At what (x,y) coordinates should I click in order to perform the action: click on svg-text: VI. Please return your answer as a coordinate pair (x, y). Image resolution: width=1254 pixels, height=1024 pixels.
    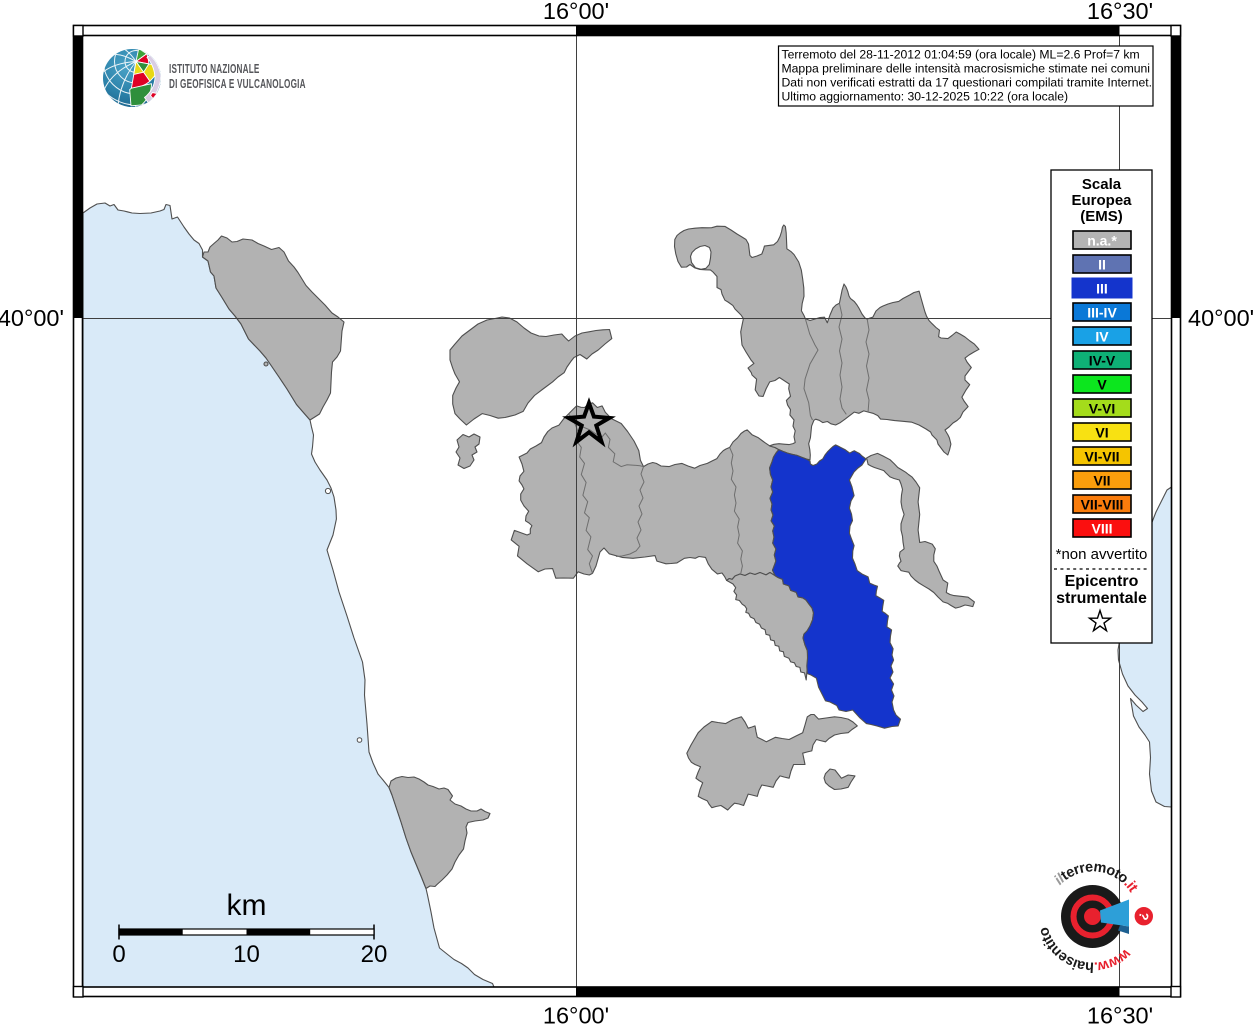
    Looking at the image, I should click on (1101, 433).